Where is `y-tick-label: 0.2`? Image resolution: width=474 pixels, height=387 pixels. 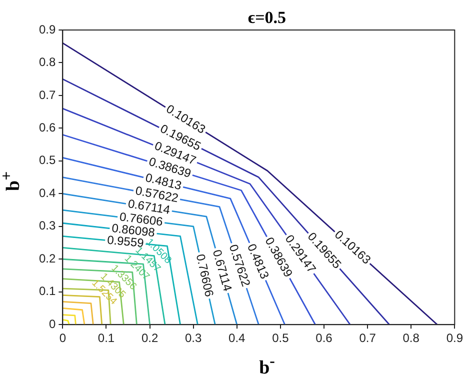 y-tick-label: 0.2 is located at coordinates (47, 258).